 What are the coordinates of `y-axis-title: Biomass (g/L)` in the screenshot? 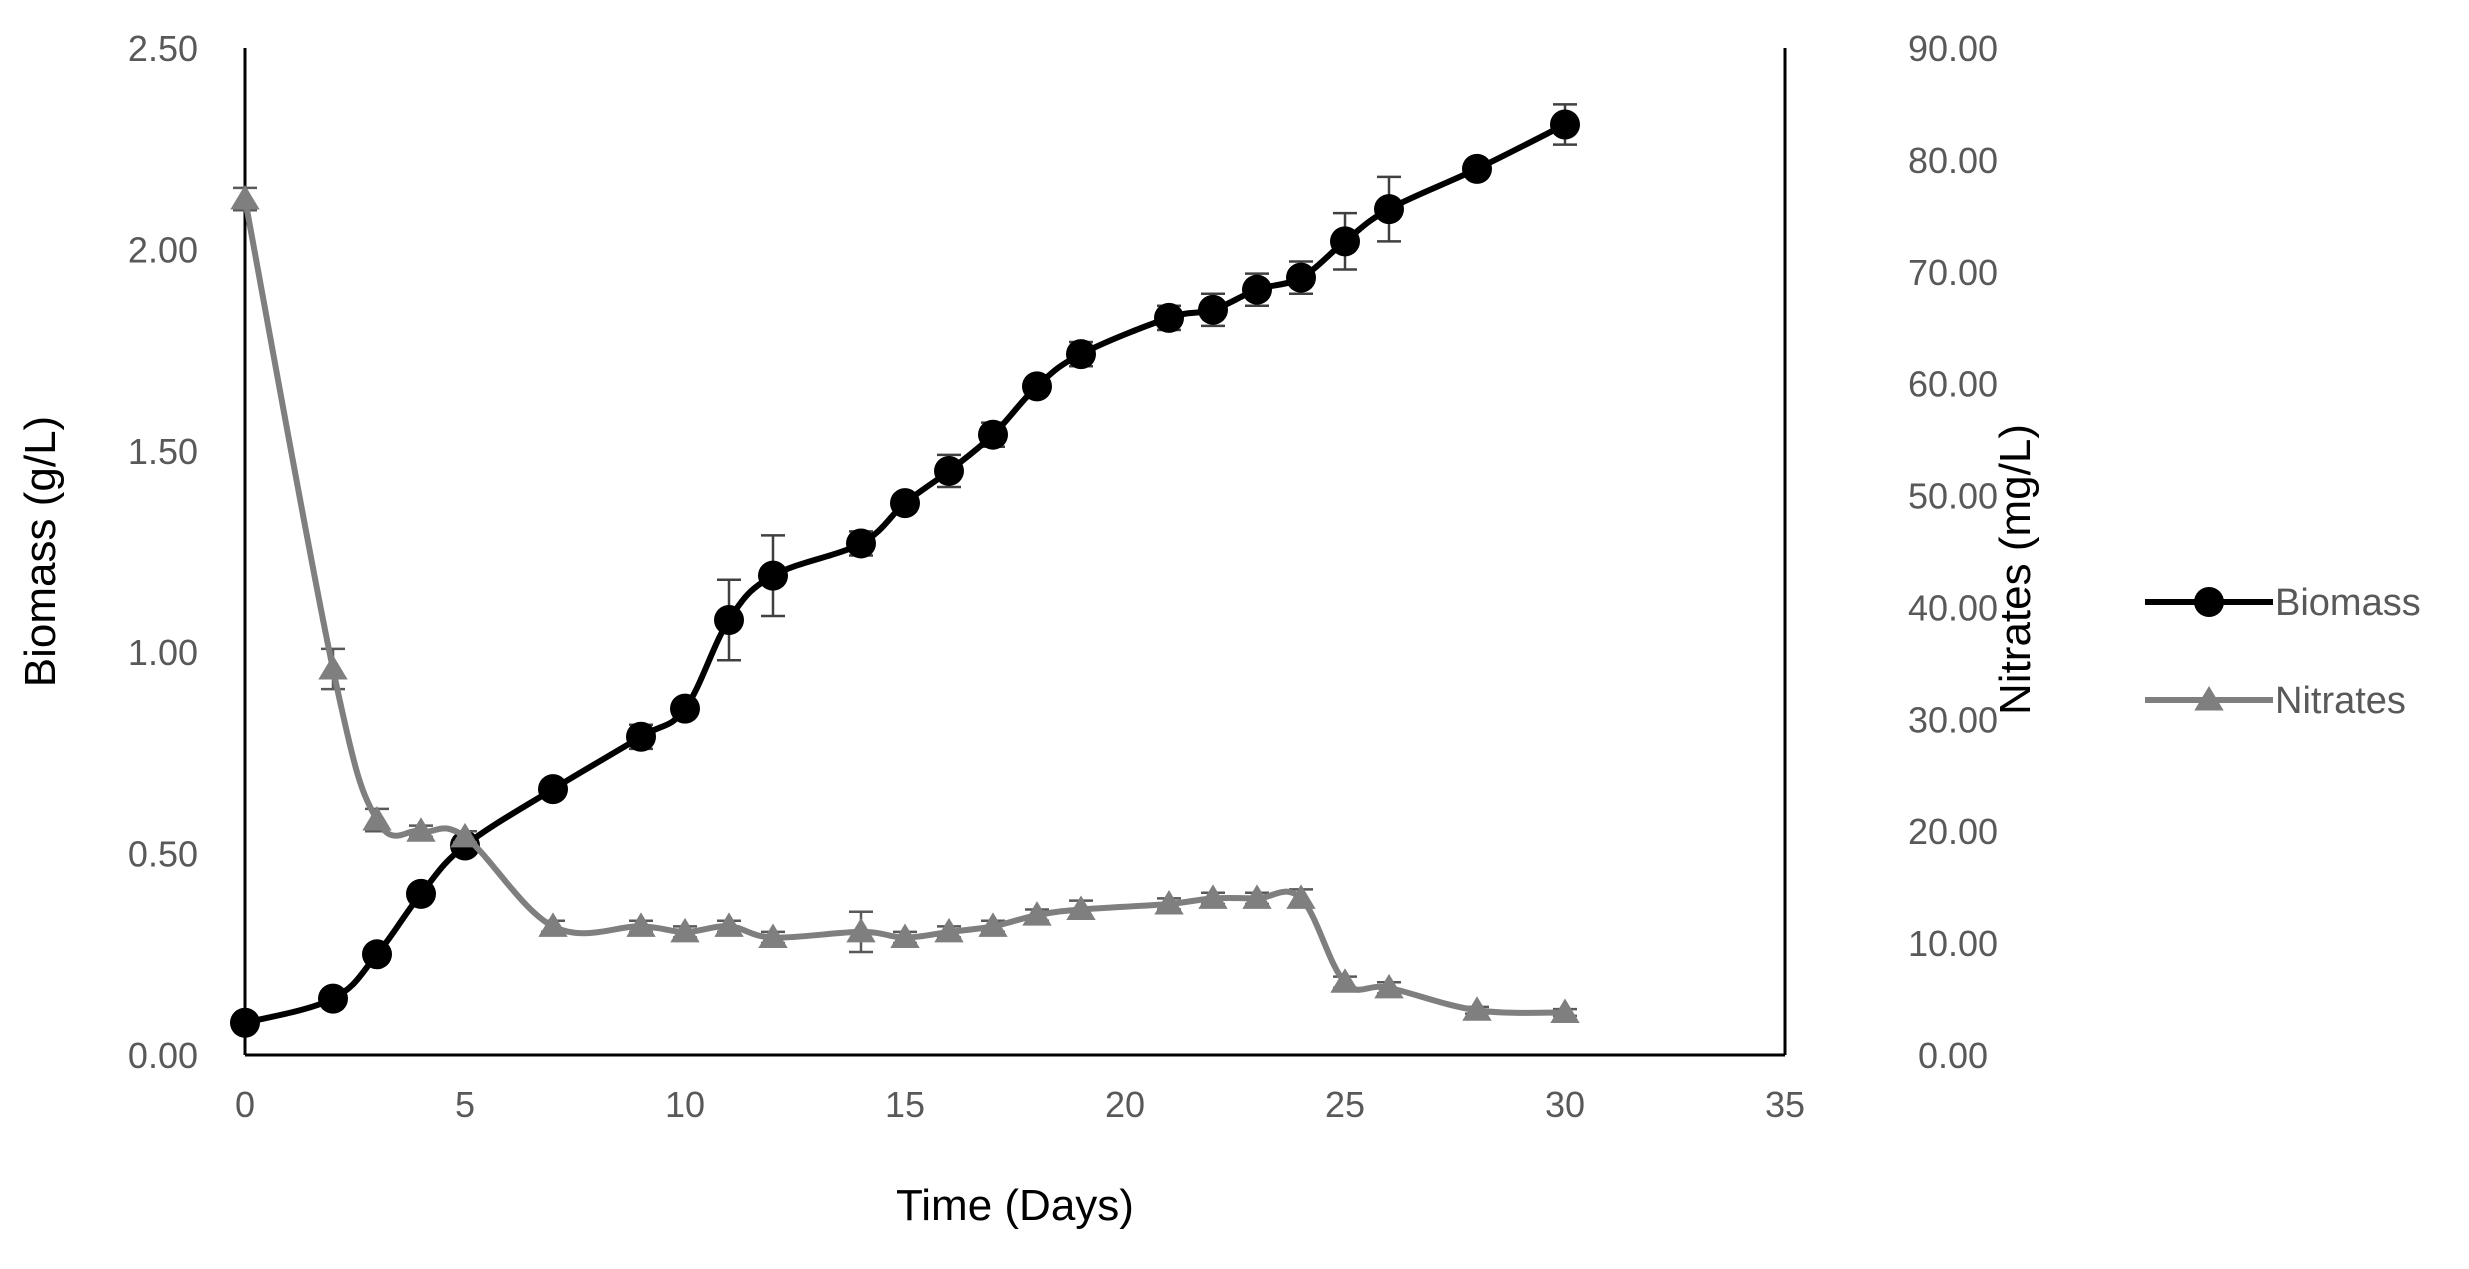 It's located at (40, 551).